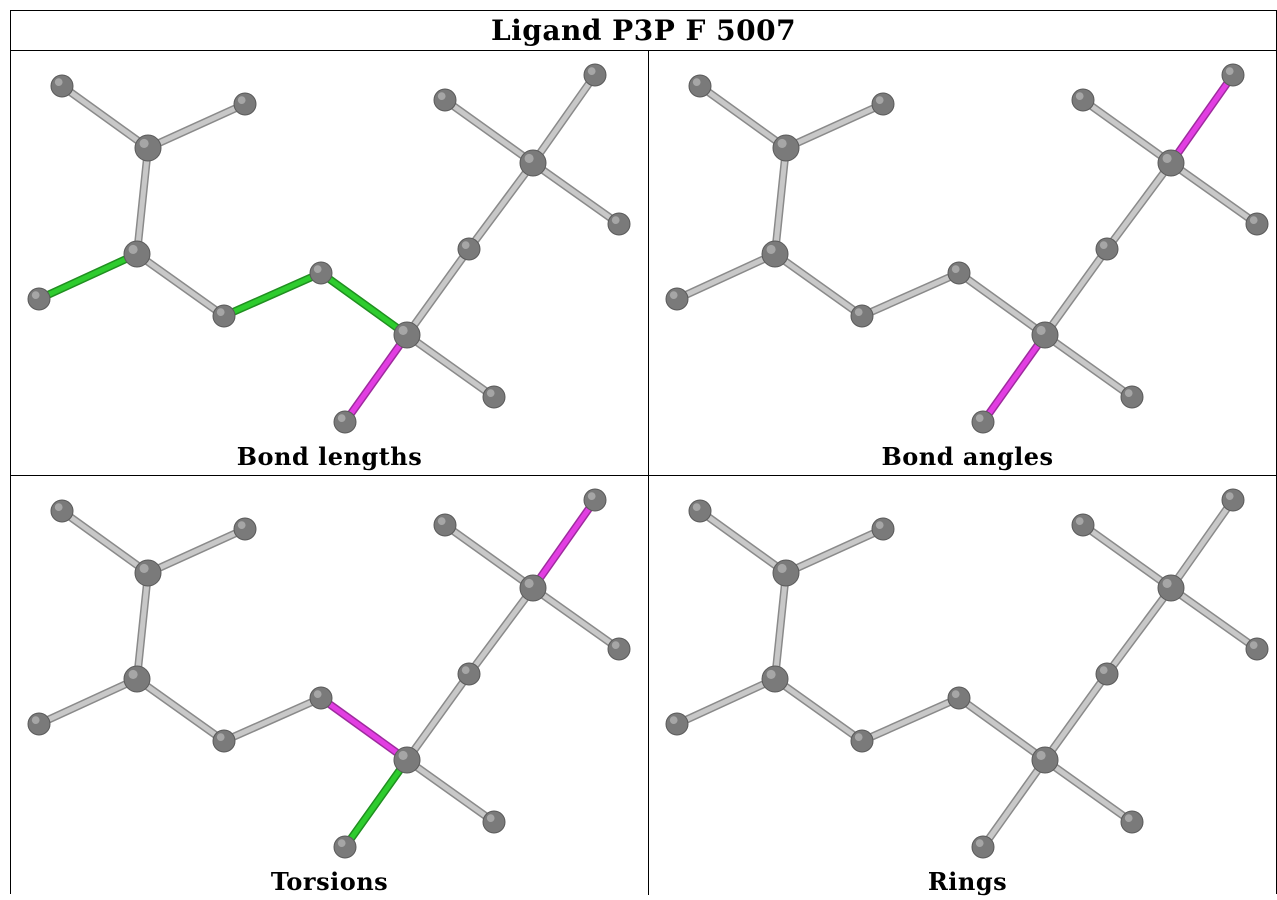 Image resolution: width=1277 pixels, height=900 pixels. I want to click on vertical-divider, so click(648, 473).